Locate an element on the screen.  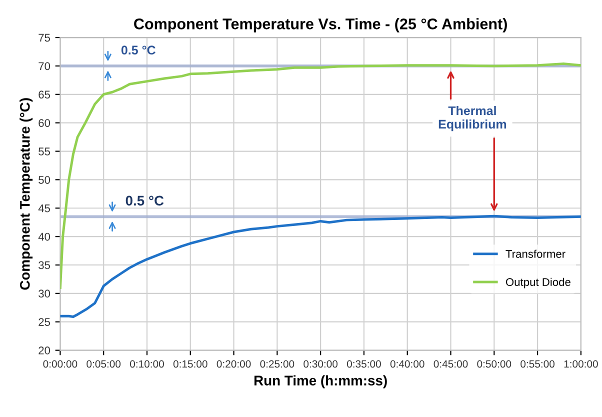
y-tick-label: 50 is located at coordinates (44, 180).